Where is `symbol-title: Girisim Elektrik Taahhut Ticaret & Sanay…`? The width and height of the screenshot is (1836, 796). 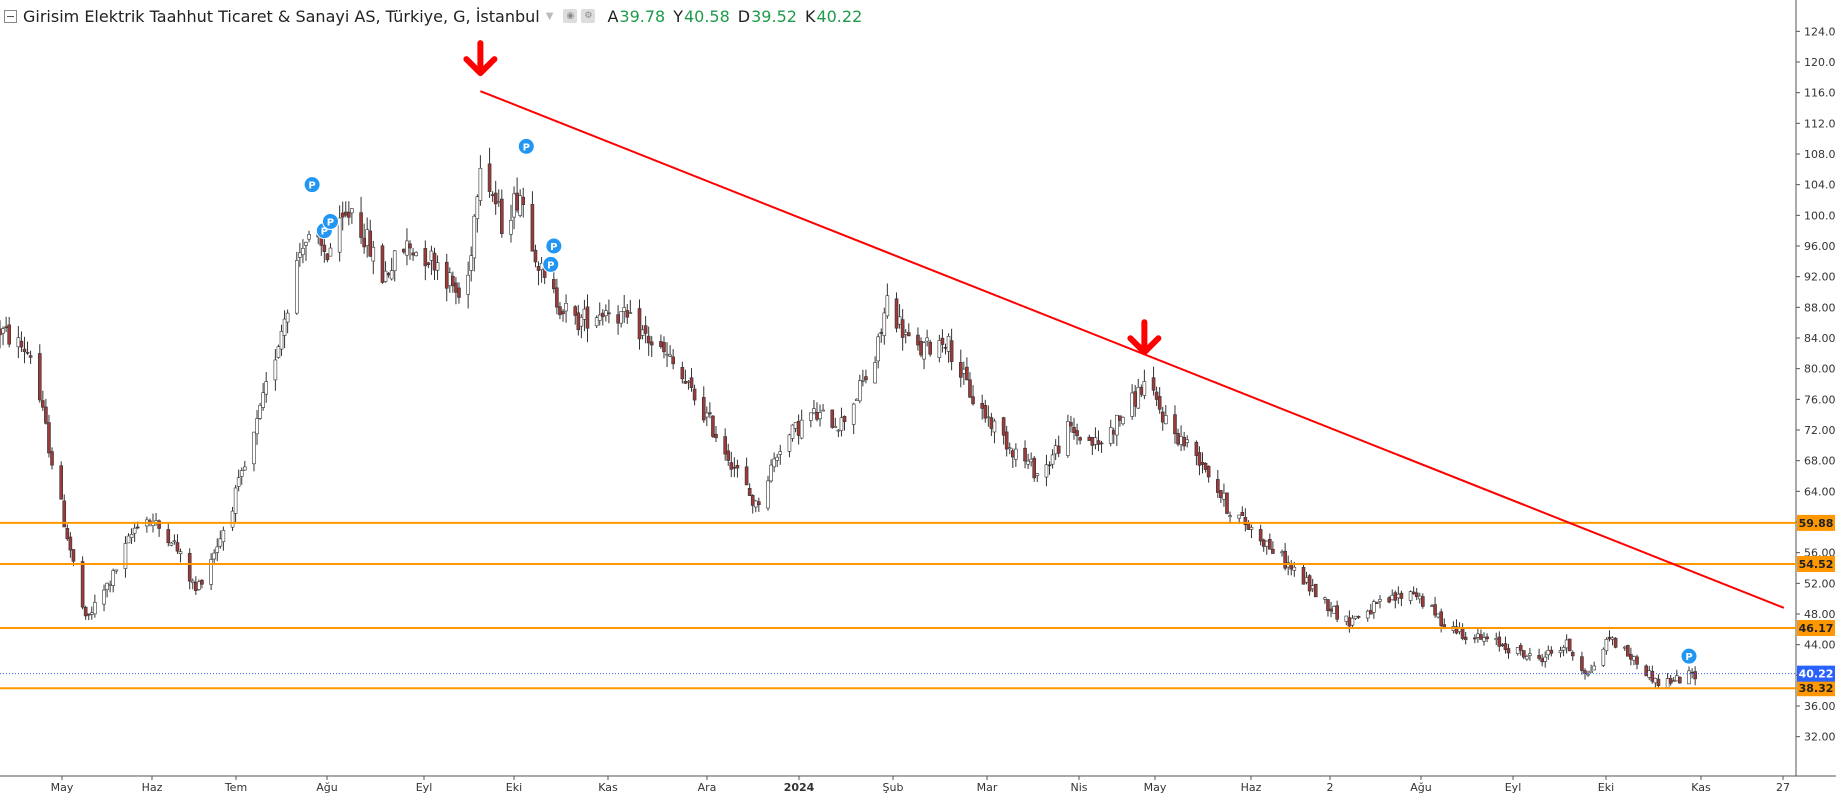
symbol-title: Girisim Elektrik Taahhut Ticaret & Sanay… is located at coordinates (281, 16).